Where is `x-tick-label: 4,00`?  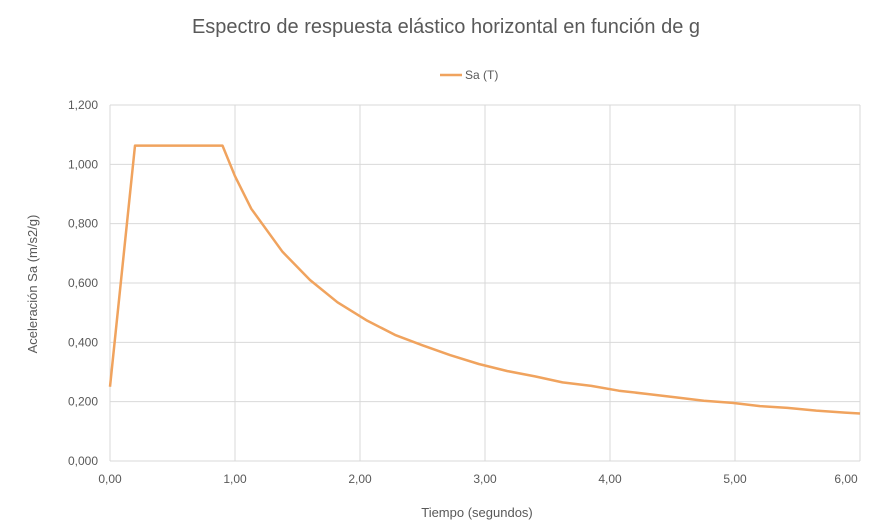
x-tick-label: 4,00 is located at coordinates (610, 479).